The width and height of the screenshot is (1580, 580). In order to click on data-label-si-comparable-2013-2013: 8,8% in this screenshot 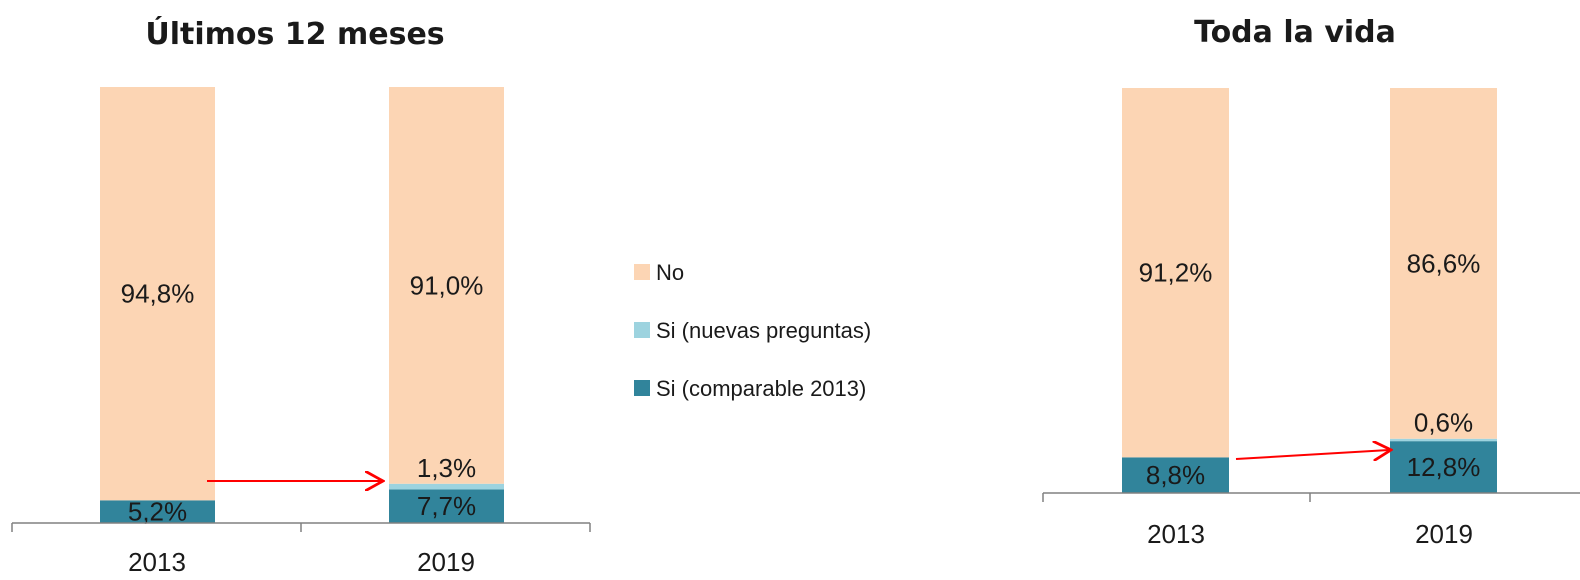, I will do `click(1175, 475)`.